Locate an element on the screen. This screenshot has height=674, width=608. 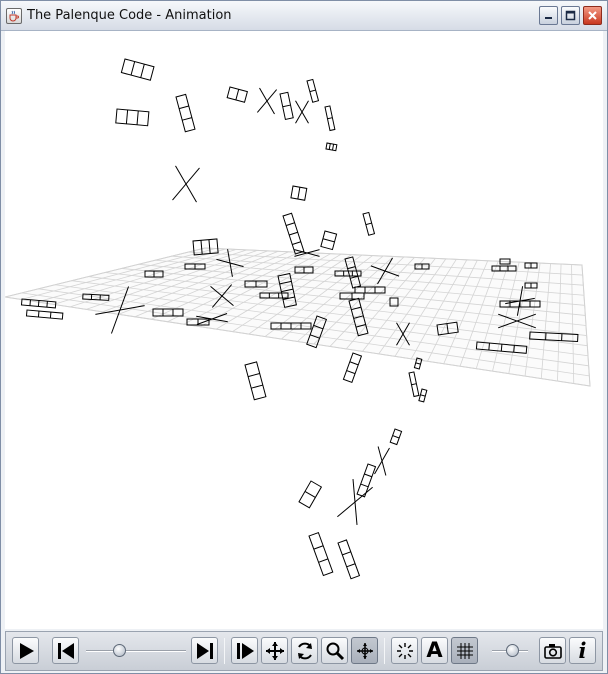
animation-toolbar: A i is located at coordinates (304, 651).